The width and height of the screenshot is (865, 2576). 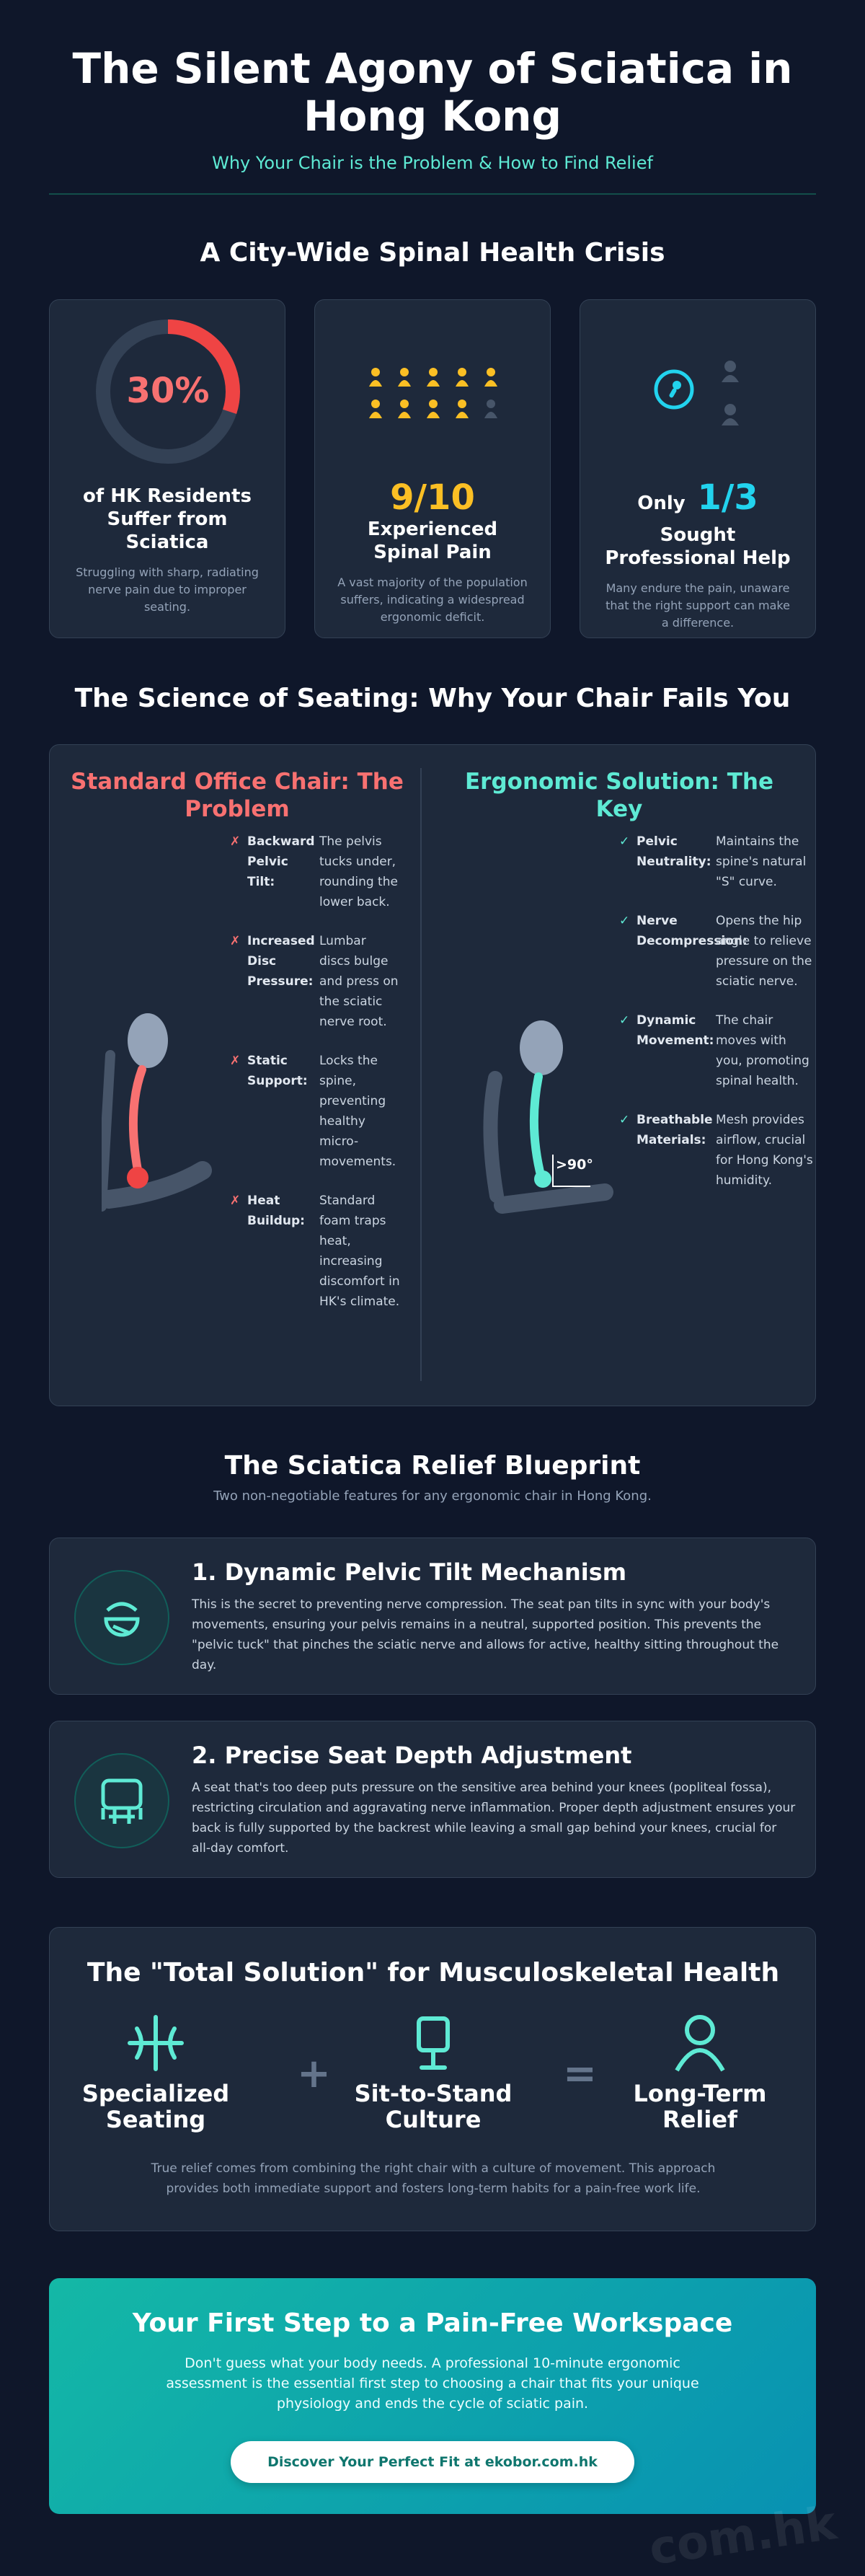 I want to click on column-divider, so click(x=421, y=1074).